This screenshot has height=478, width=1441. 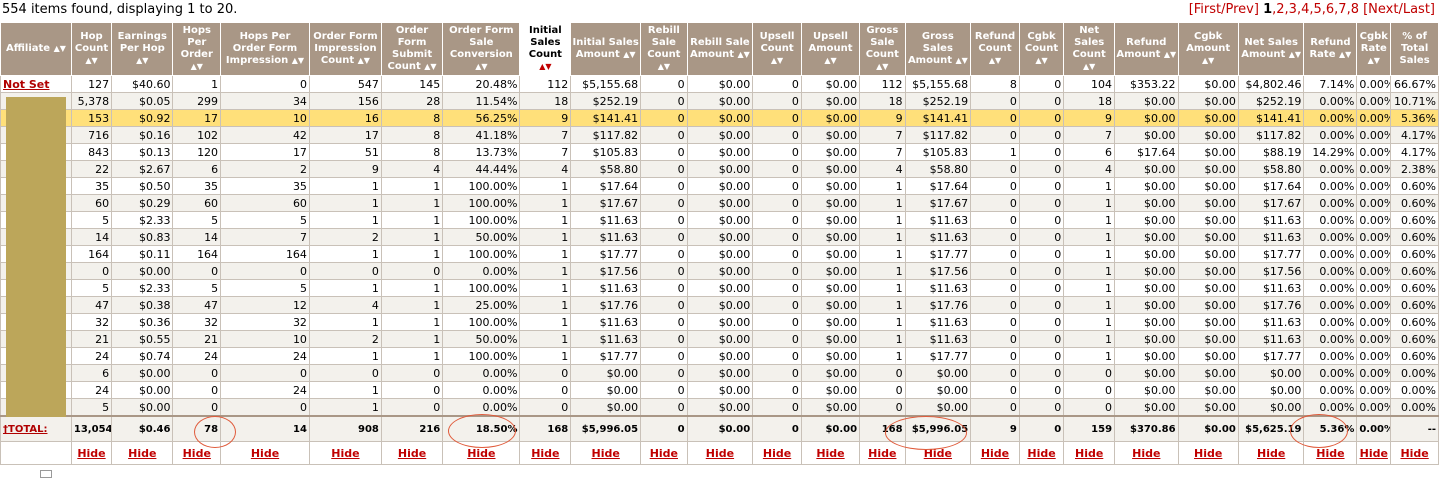 What do you see at coordinates (882, 49) in the screenshot?
I see `column-header-14: Gross Sale Count ▲▼` at bounding box center [882, 49].